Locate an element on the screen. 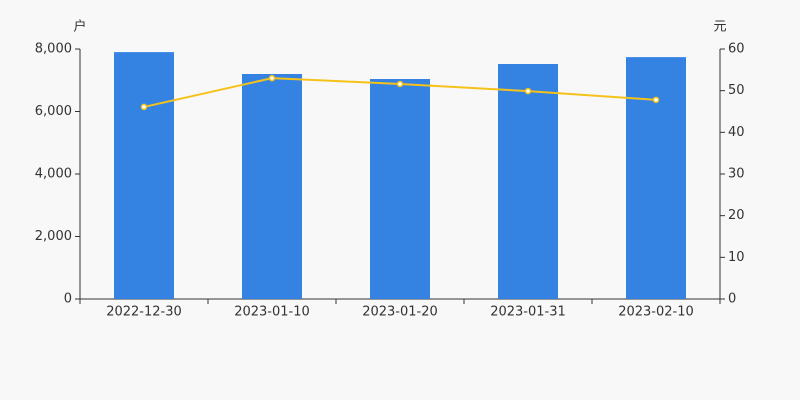 Image resolution: width=800 pixels, height=400 pixels. y2-tick-label: 40 is located at coordinates (736, 132).